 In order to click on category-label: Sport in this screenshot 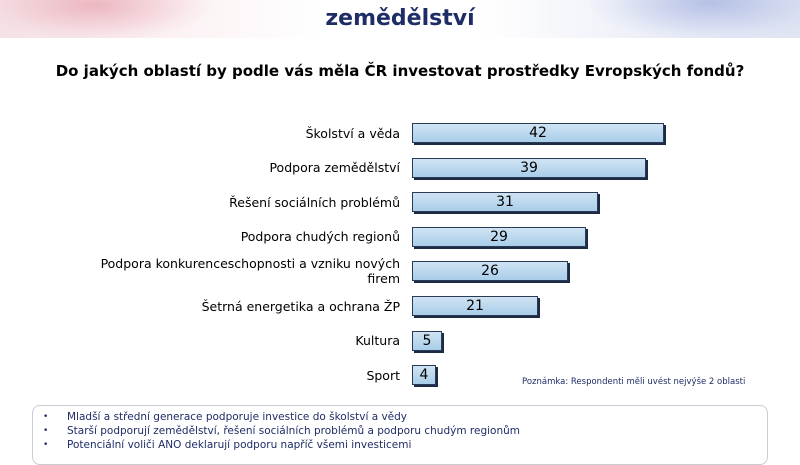, I will do `click(383, 375)`.